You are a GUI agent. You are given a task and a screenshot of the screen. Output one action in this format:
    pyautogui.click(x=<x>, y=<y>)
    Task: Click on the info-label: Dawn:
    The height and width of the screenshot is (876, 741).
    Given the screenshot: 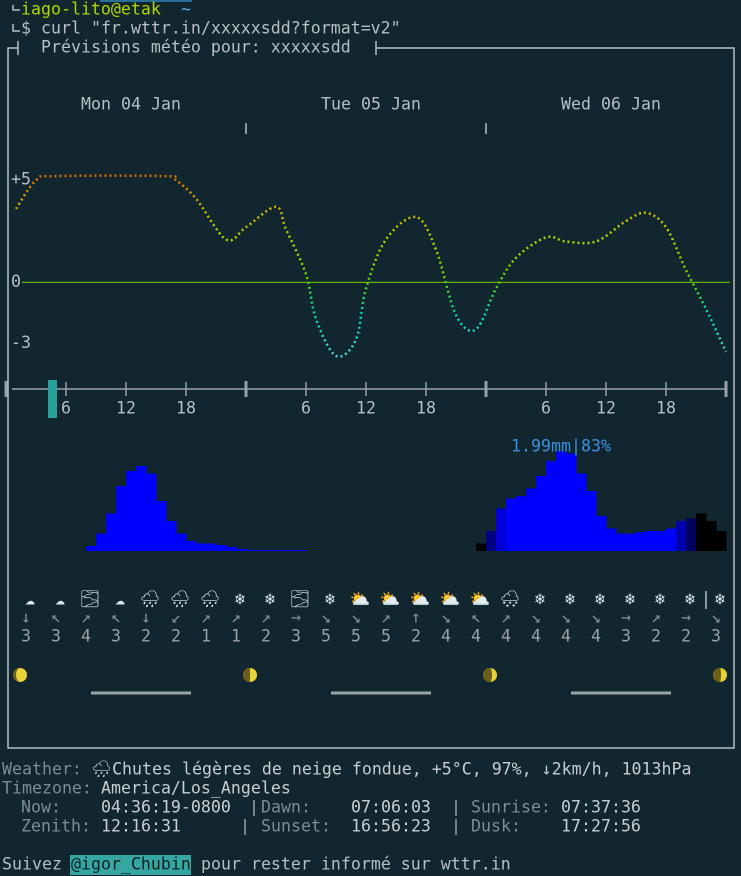 What is the action you would take?
    pyautogui.click(x=286, y=807)
    